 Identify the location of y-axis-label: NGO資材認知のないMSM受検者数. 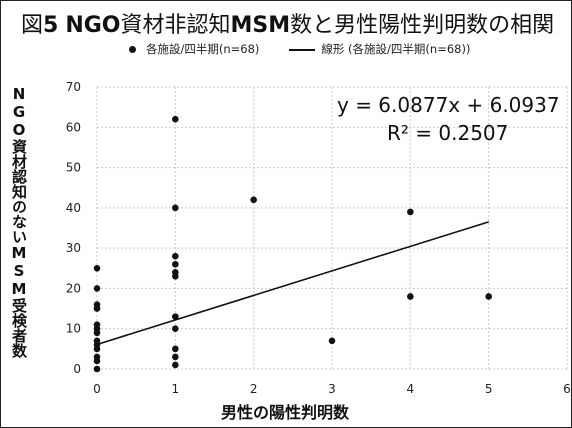
(19, 221).